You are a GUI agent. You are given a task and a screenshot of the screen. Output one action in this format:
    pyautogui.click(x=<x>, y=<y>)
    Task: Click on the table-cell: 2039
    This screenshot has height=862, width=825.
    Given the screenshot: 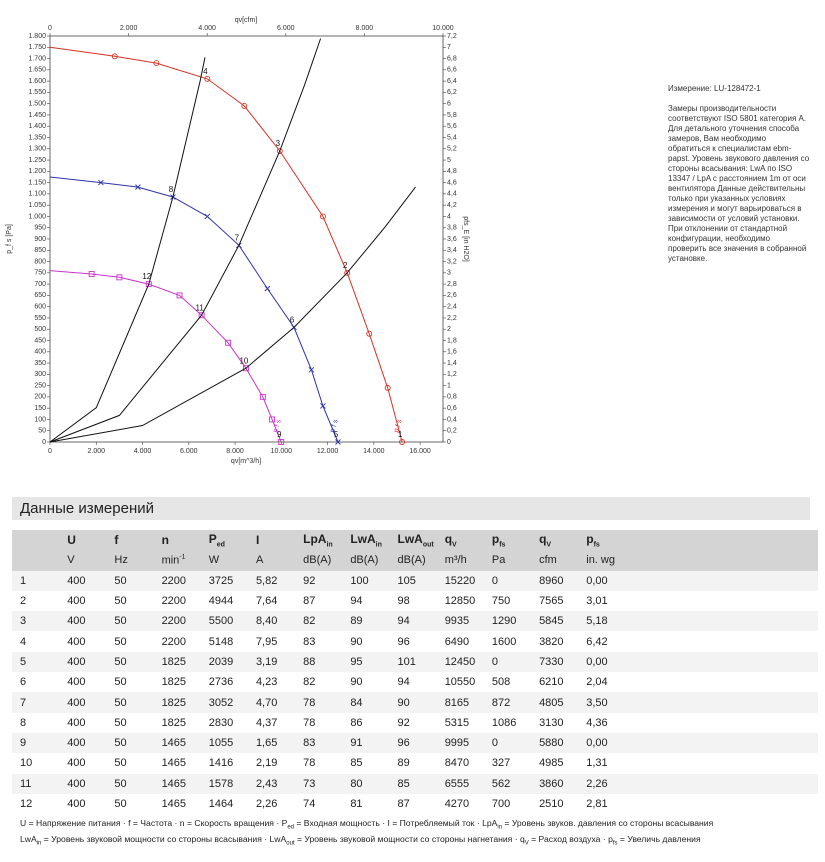 What is the action you would take?
    pyautogui.click(x=224, y=662)
    